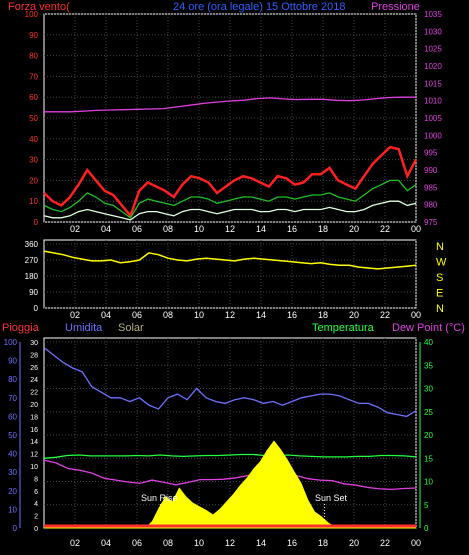 The width and height of the screenshot is (469, 555). What do you see at coordinates (36, 517) in the screenshot?
I see `y-solar-tick-label: 2` at bounding box center [36, 517].